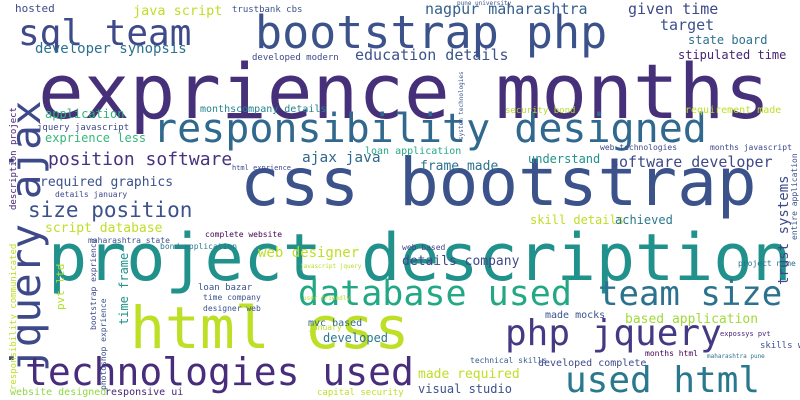  What do you see at coordinates (613, 333) in the screenshot?
I see `word: php jquery` at bounding box center [613, 333].